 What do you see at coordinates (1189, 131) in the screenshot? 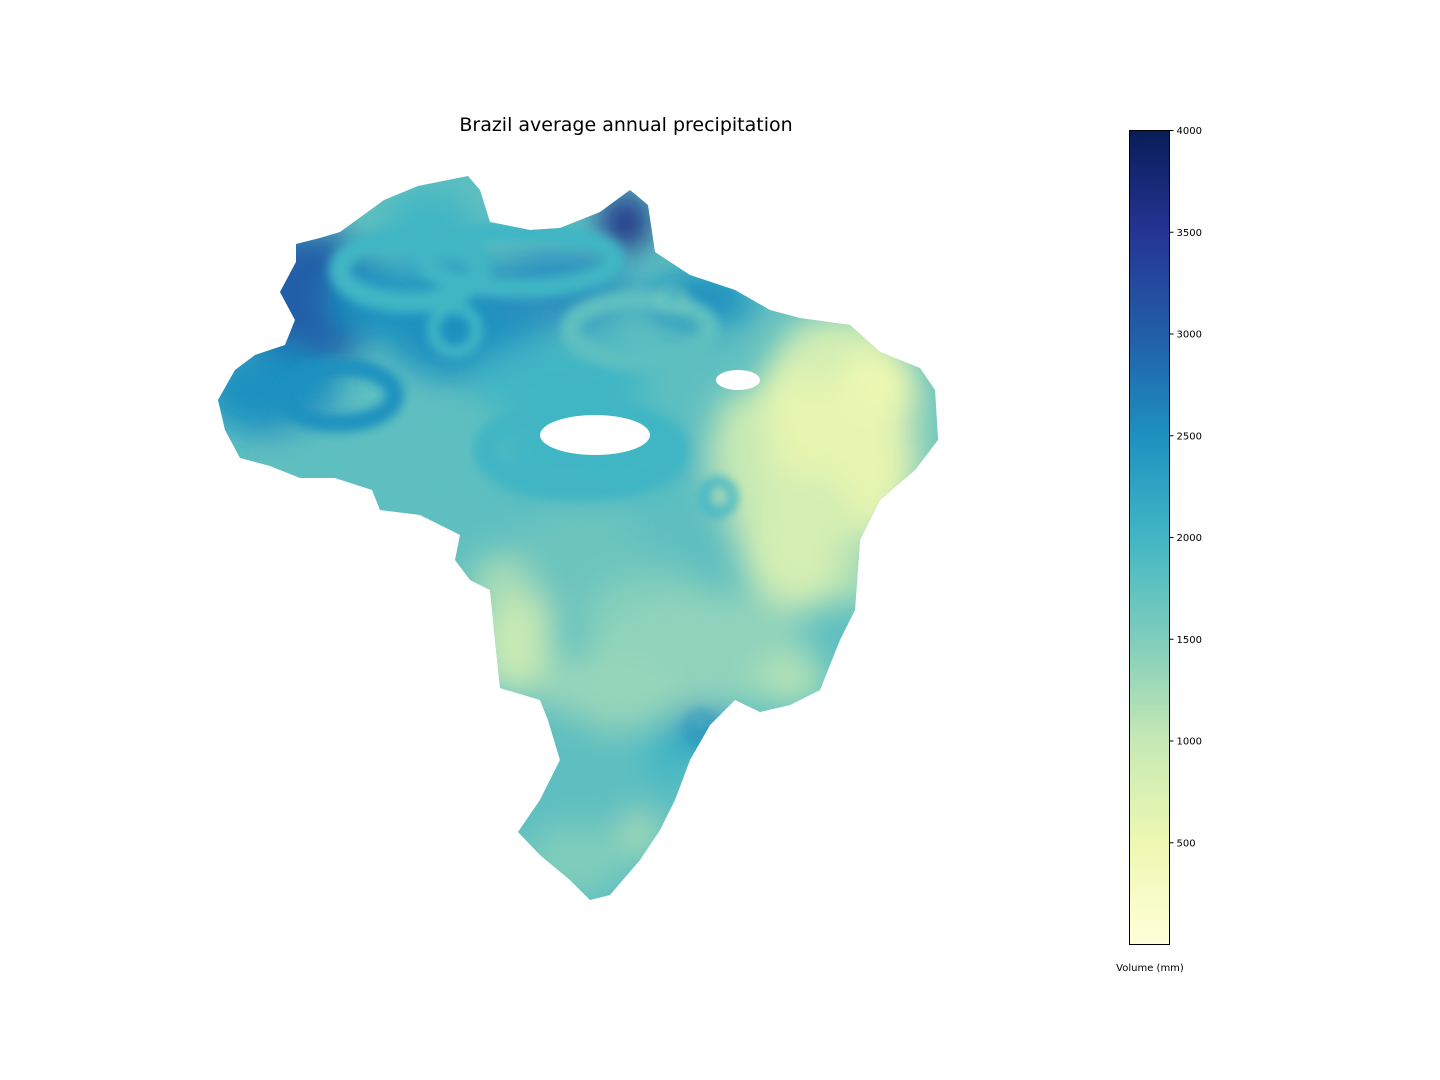
I see `colorbar-tick-label: 4000` at bounding box center [1189, 131].